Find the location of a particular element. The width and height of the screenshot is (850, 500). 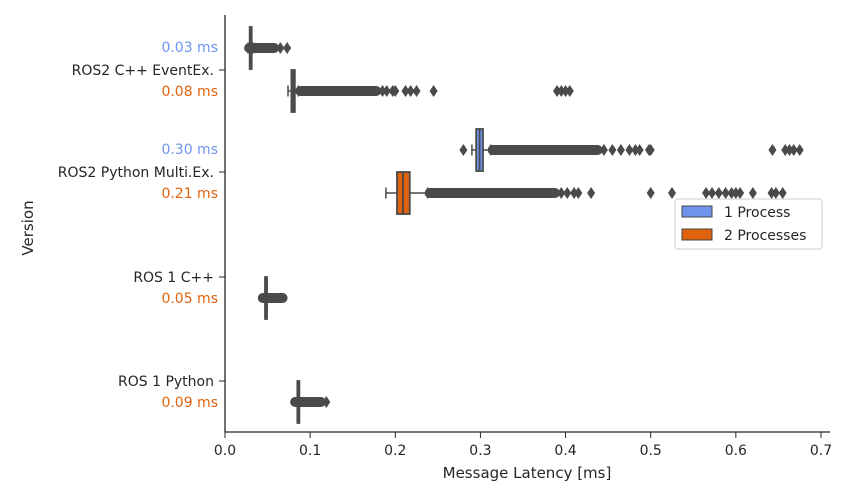

x-tick-label: 0.2 is located at coordinates (395, 451).